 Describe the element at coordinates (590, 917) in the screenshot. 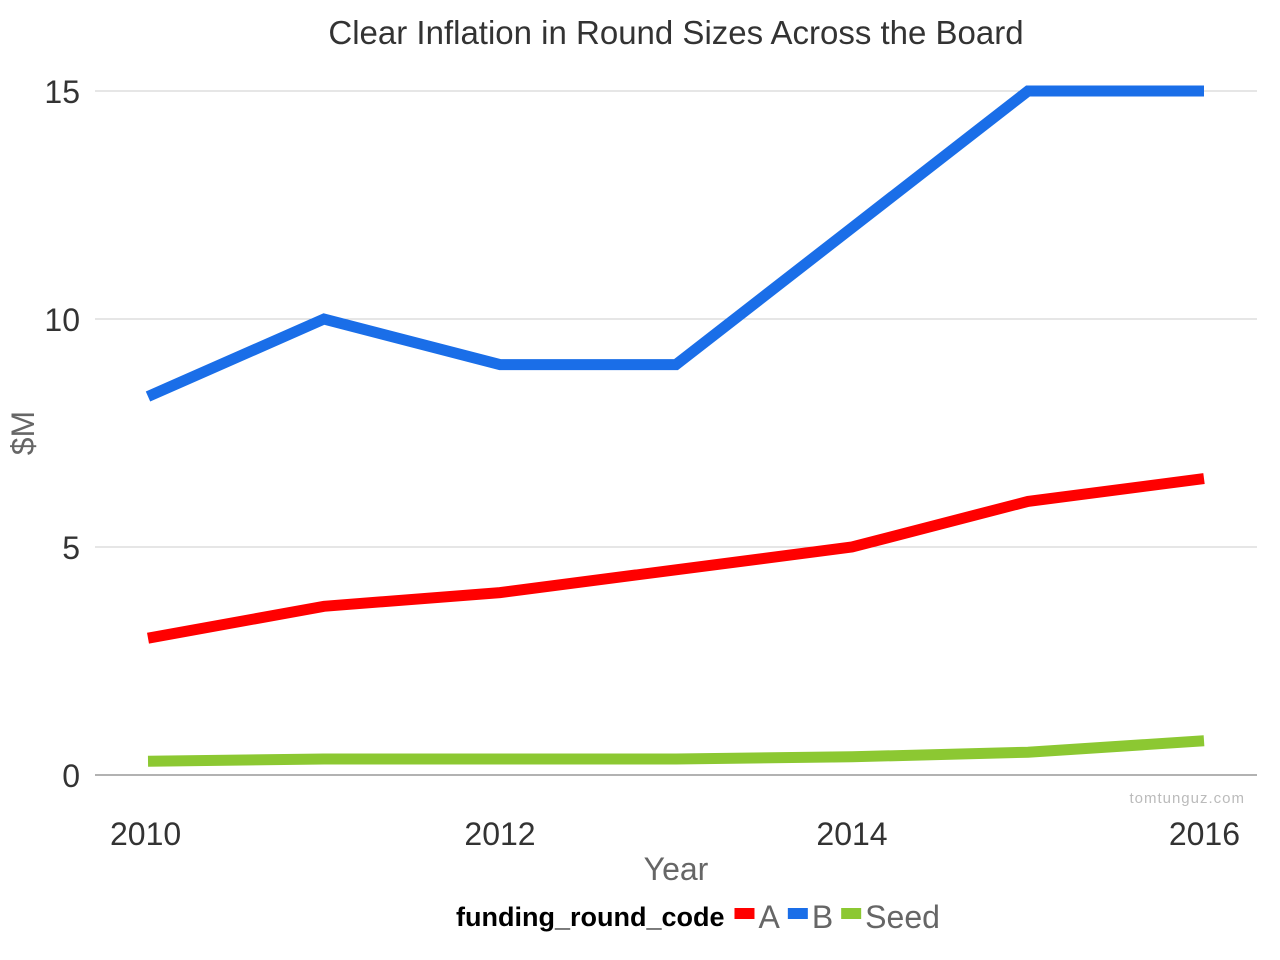

I see `legend-title: funding_round_code` at that location.